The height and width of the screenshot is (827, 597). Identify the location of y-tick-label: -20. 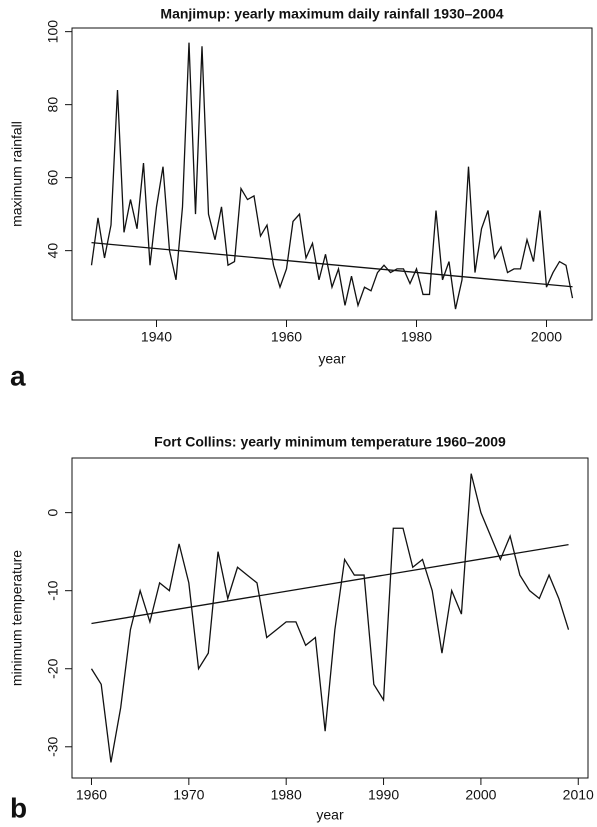
(53, 668).